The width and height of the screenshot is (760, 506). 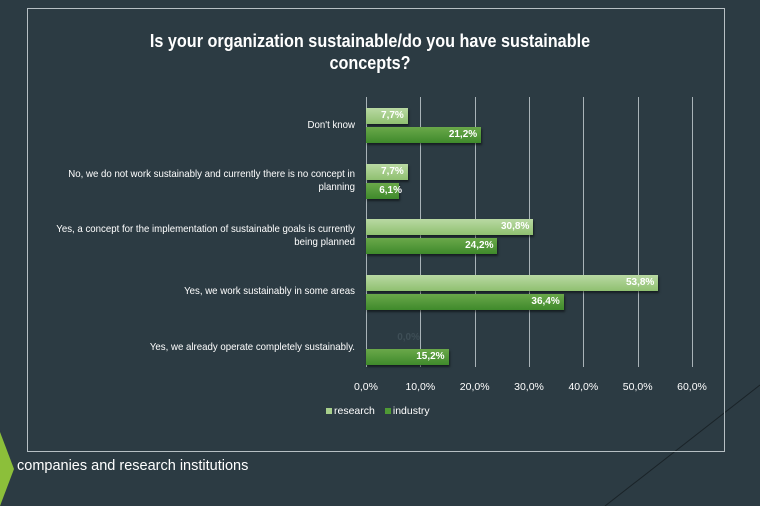 I want to click on legend-item-research: research, so click(x=350, y=411).